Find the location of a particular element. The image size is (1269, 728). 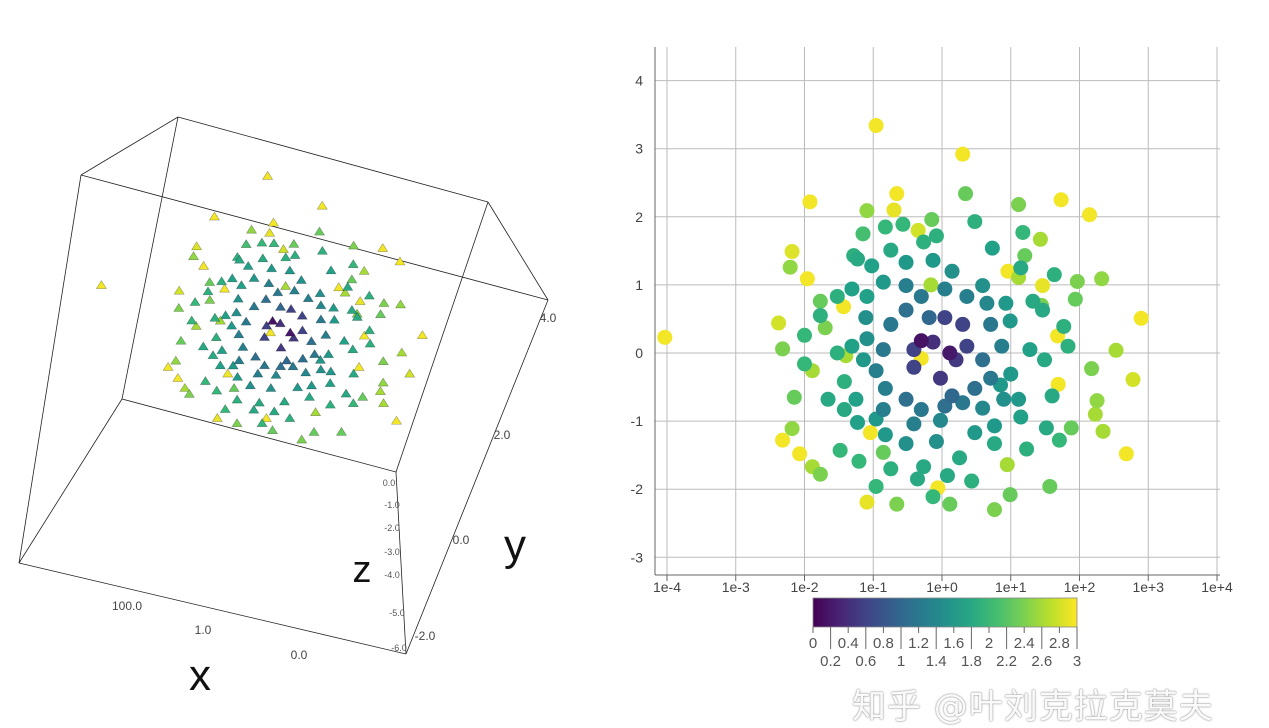

y-tick-label: -3 is located at coordinates (637, 557).